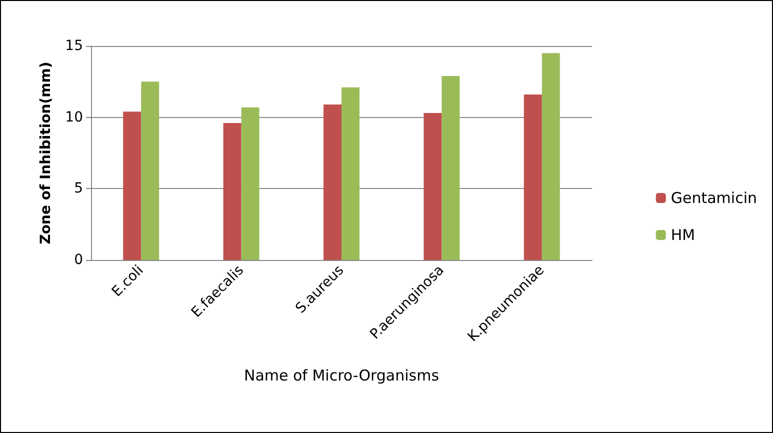 The width and height of the screenshot is (773, 433). What do you see at coordinates (74, 117) in the screenshot?
I see `y-tick-label: 10` at bounding box center [74, 117].